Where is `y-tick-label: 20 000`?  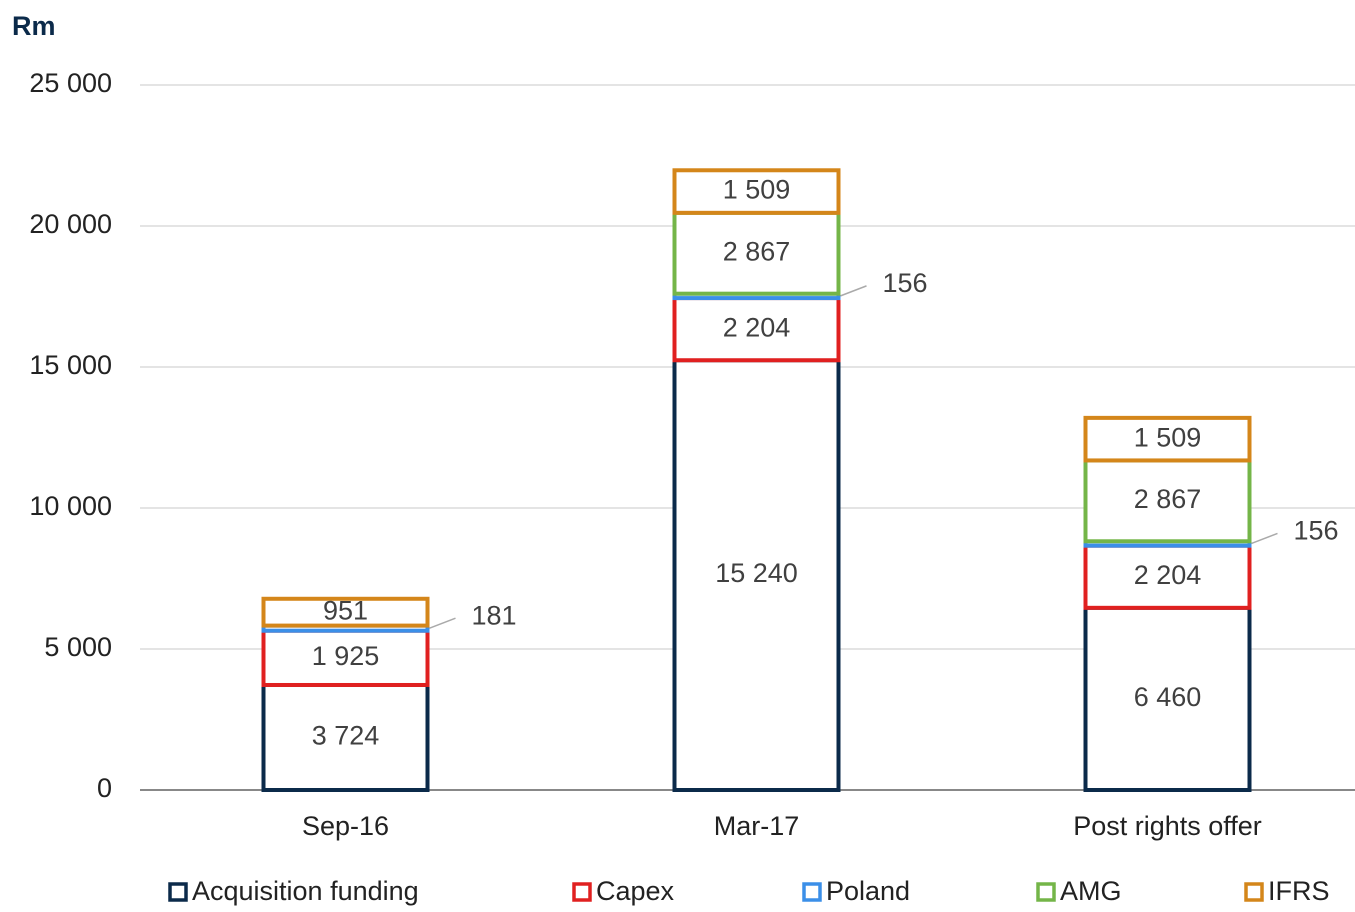
y-tick-label: 20 000 is located at coordinates (70, 224).